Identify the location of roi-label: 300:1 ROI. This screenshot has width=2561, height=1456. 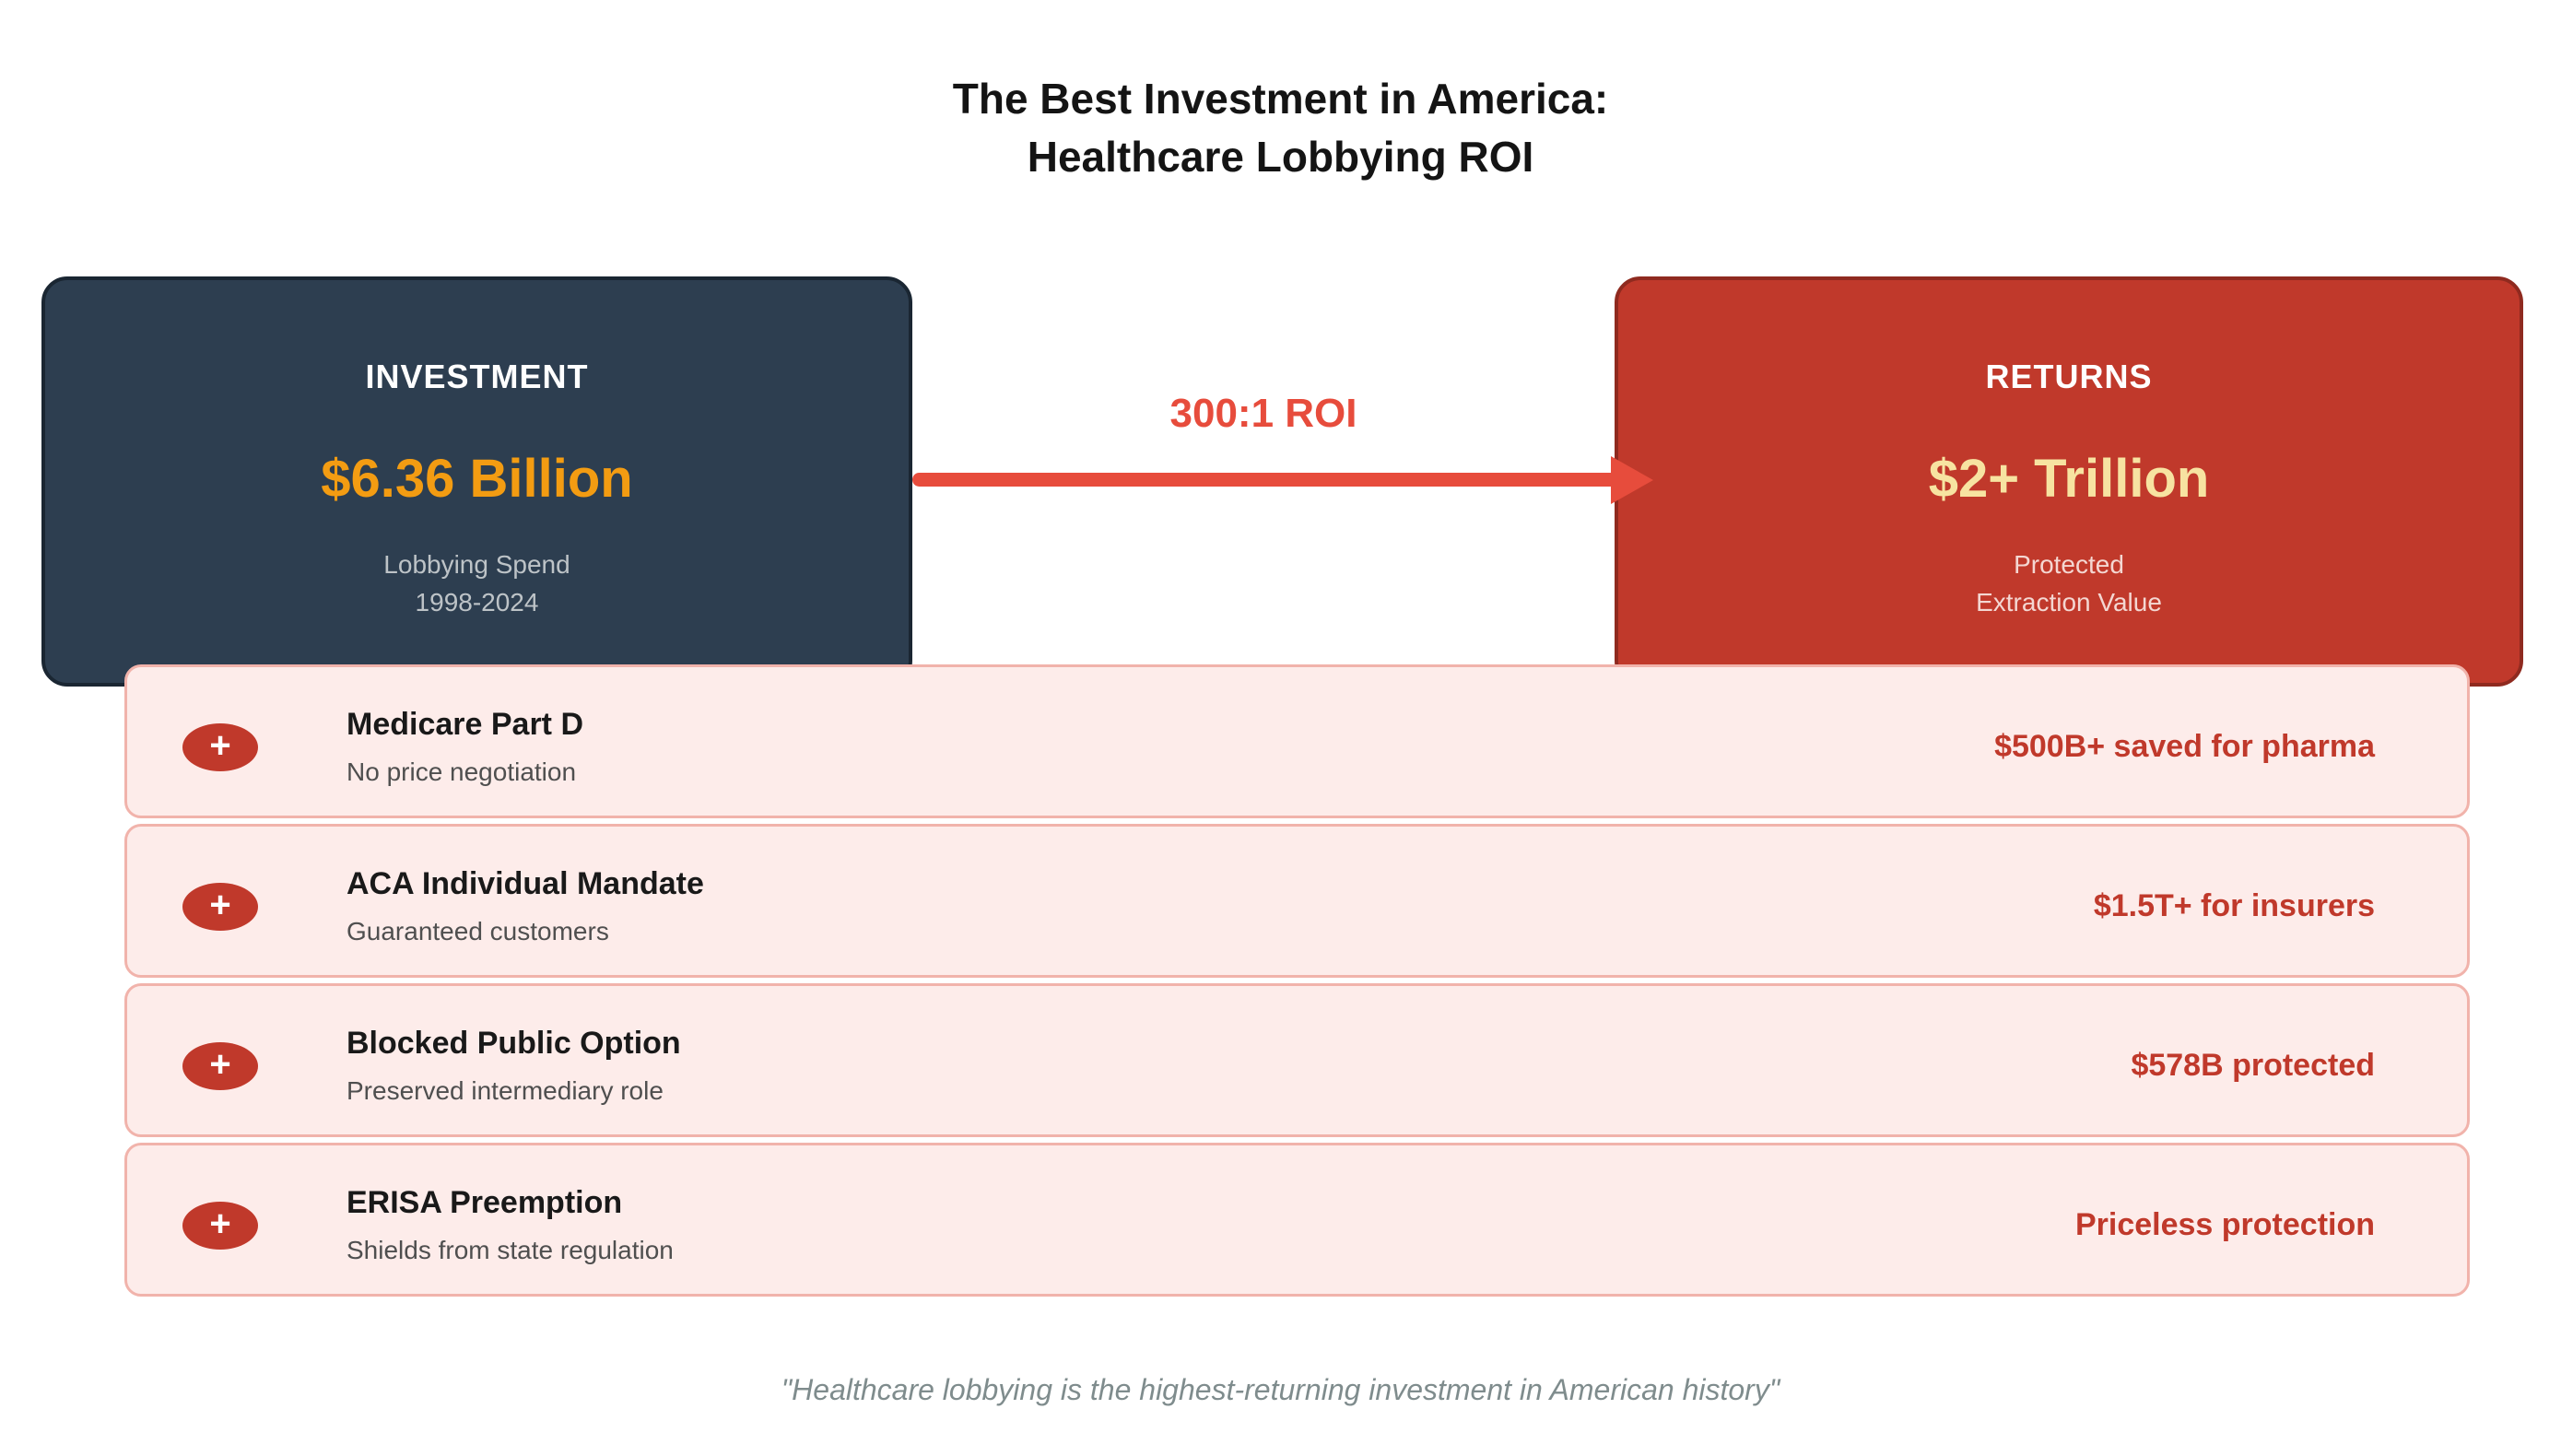
(1263, 413).